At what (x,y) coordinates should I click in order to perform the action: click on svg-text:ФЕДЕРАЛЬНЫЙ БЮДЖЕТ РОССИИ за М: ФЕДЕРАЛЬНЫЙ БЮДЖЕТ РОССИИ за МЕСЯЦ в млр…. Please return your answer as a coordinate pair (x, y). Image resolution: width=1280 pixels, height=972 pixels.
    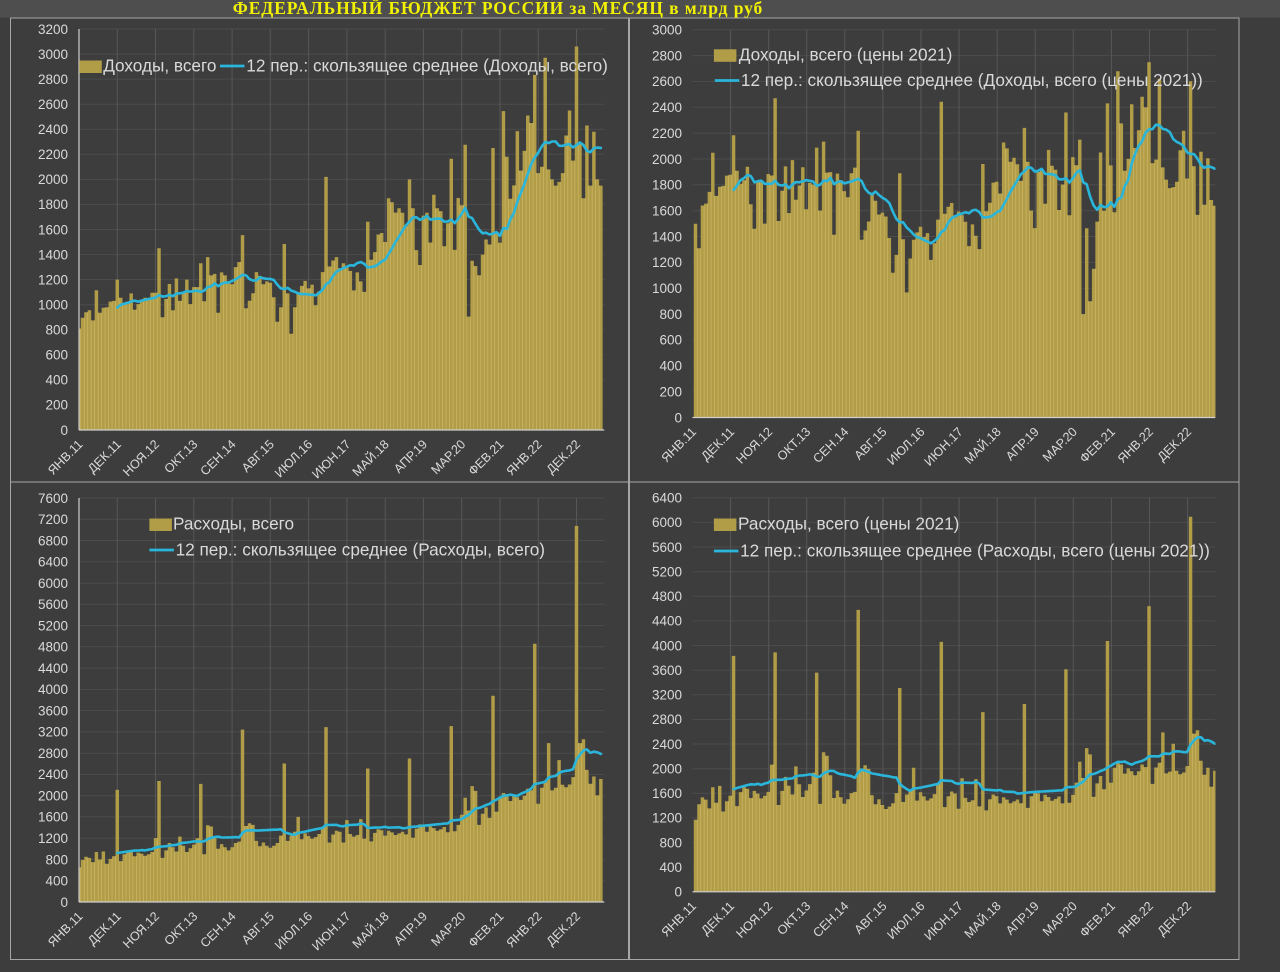
    Looking at the image, I should click on (498, 9).